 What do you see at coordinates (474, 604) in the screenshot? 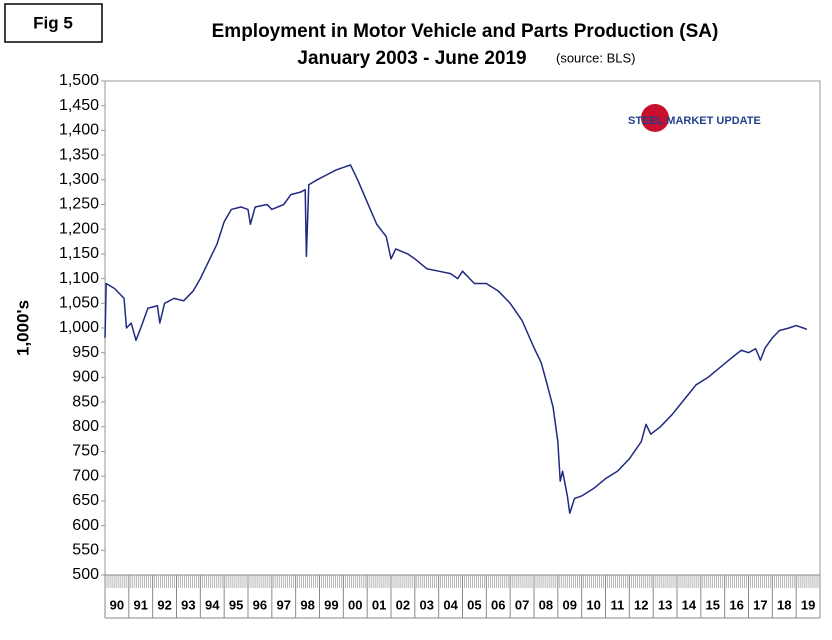
I see `x-tick-label: 05` at bounding box center [474, 604].